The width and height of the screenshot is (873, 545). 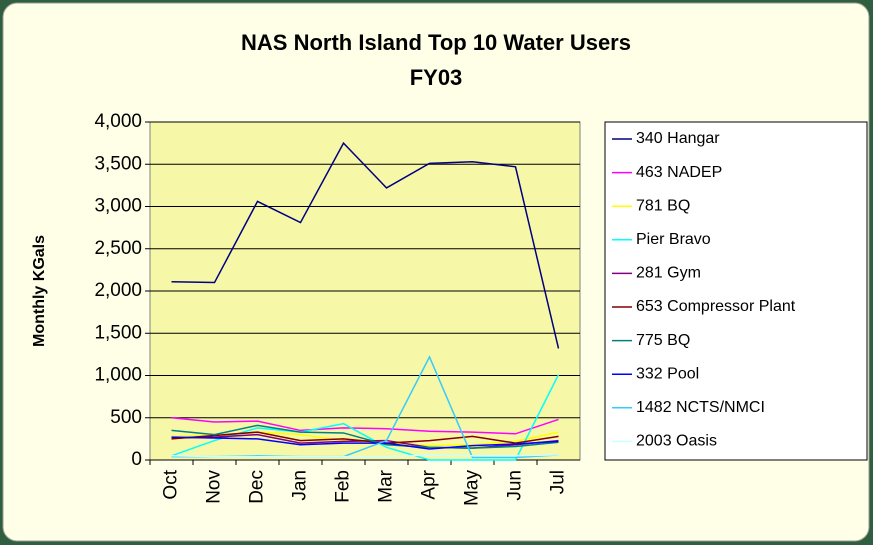 What do you see at coordinates (429, 484) in the screenshot?
I see `x-tick-label: Apr` at bounding box center [429, 484].